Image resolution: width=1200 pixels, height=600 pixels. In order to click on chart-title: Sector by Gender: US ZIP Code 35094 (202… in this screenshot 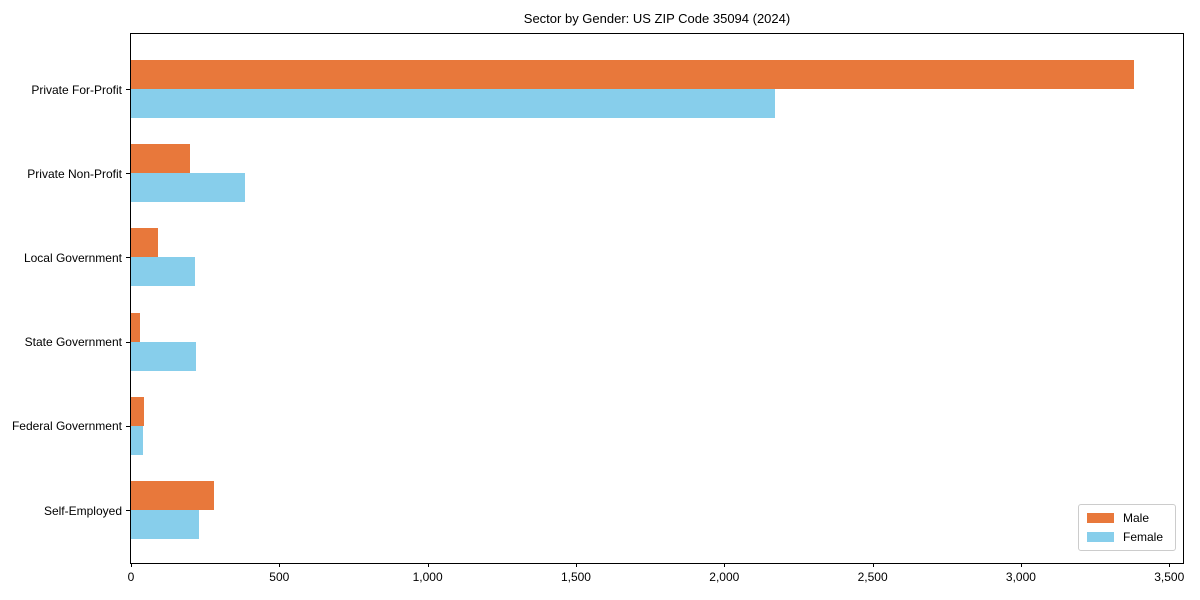, I will do `click(657, 18)`.